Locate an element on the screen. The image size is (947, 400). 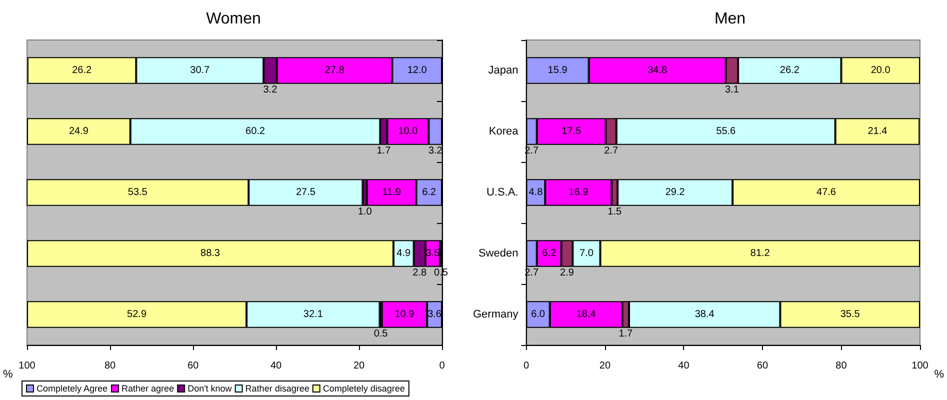
data-label: 38.4 is located at coordinates (704, 314).